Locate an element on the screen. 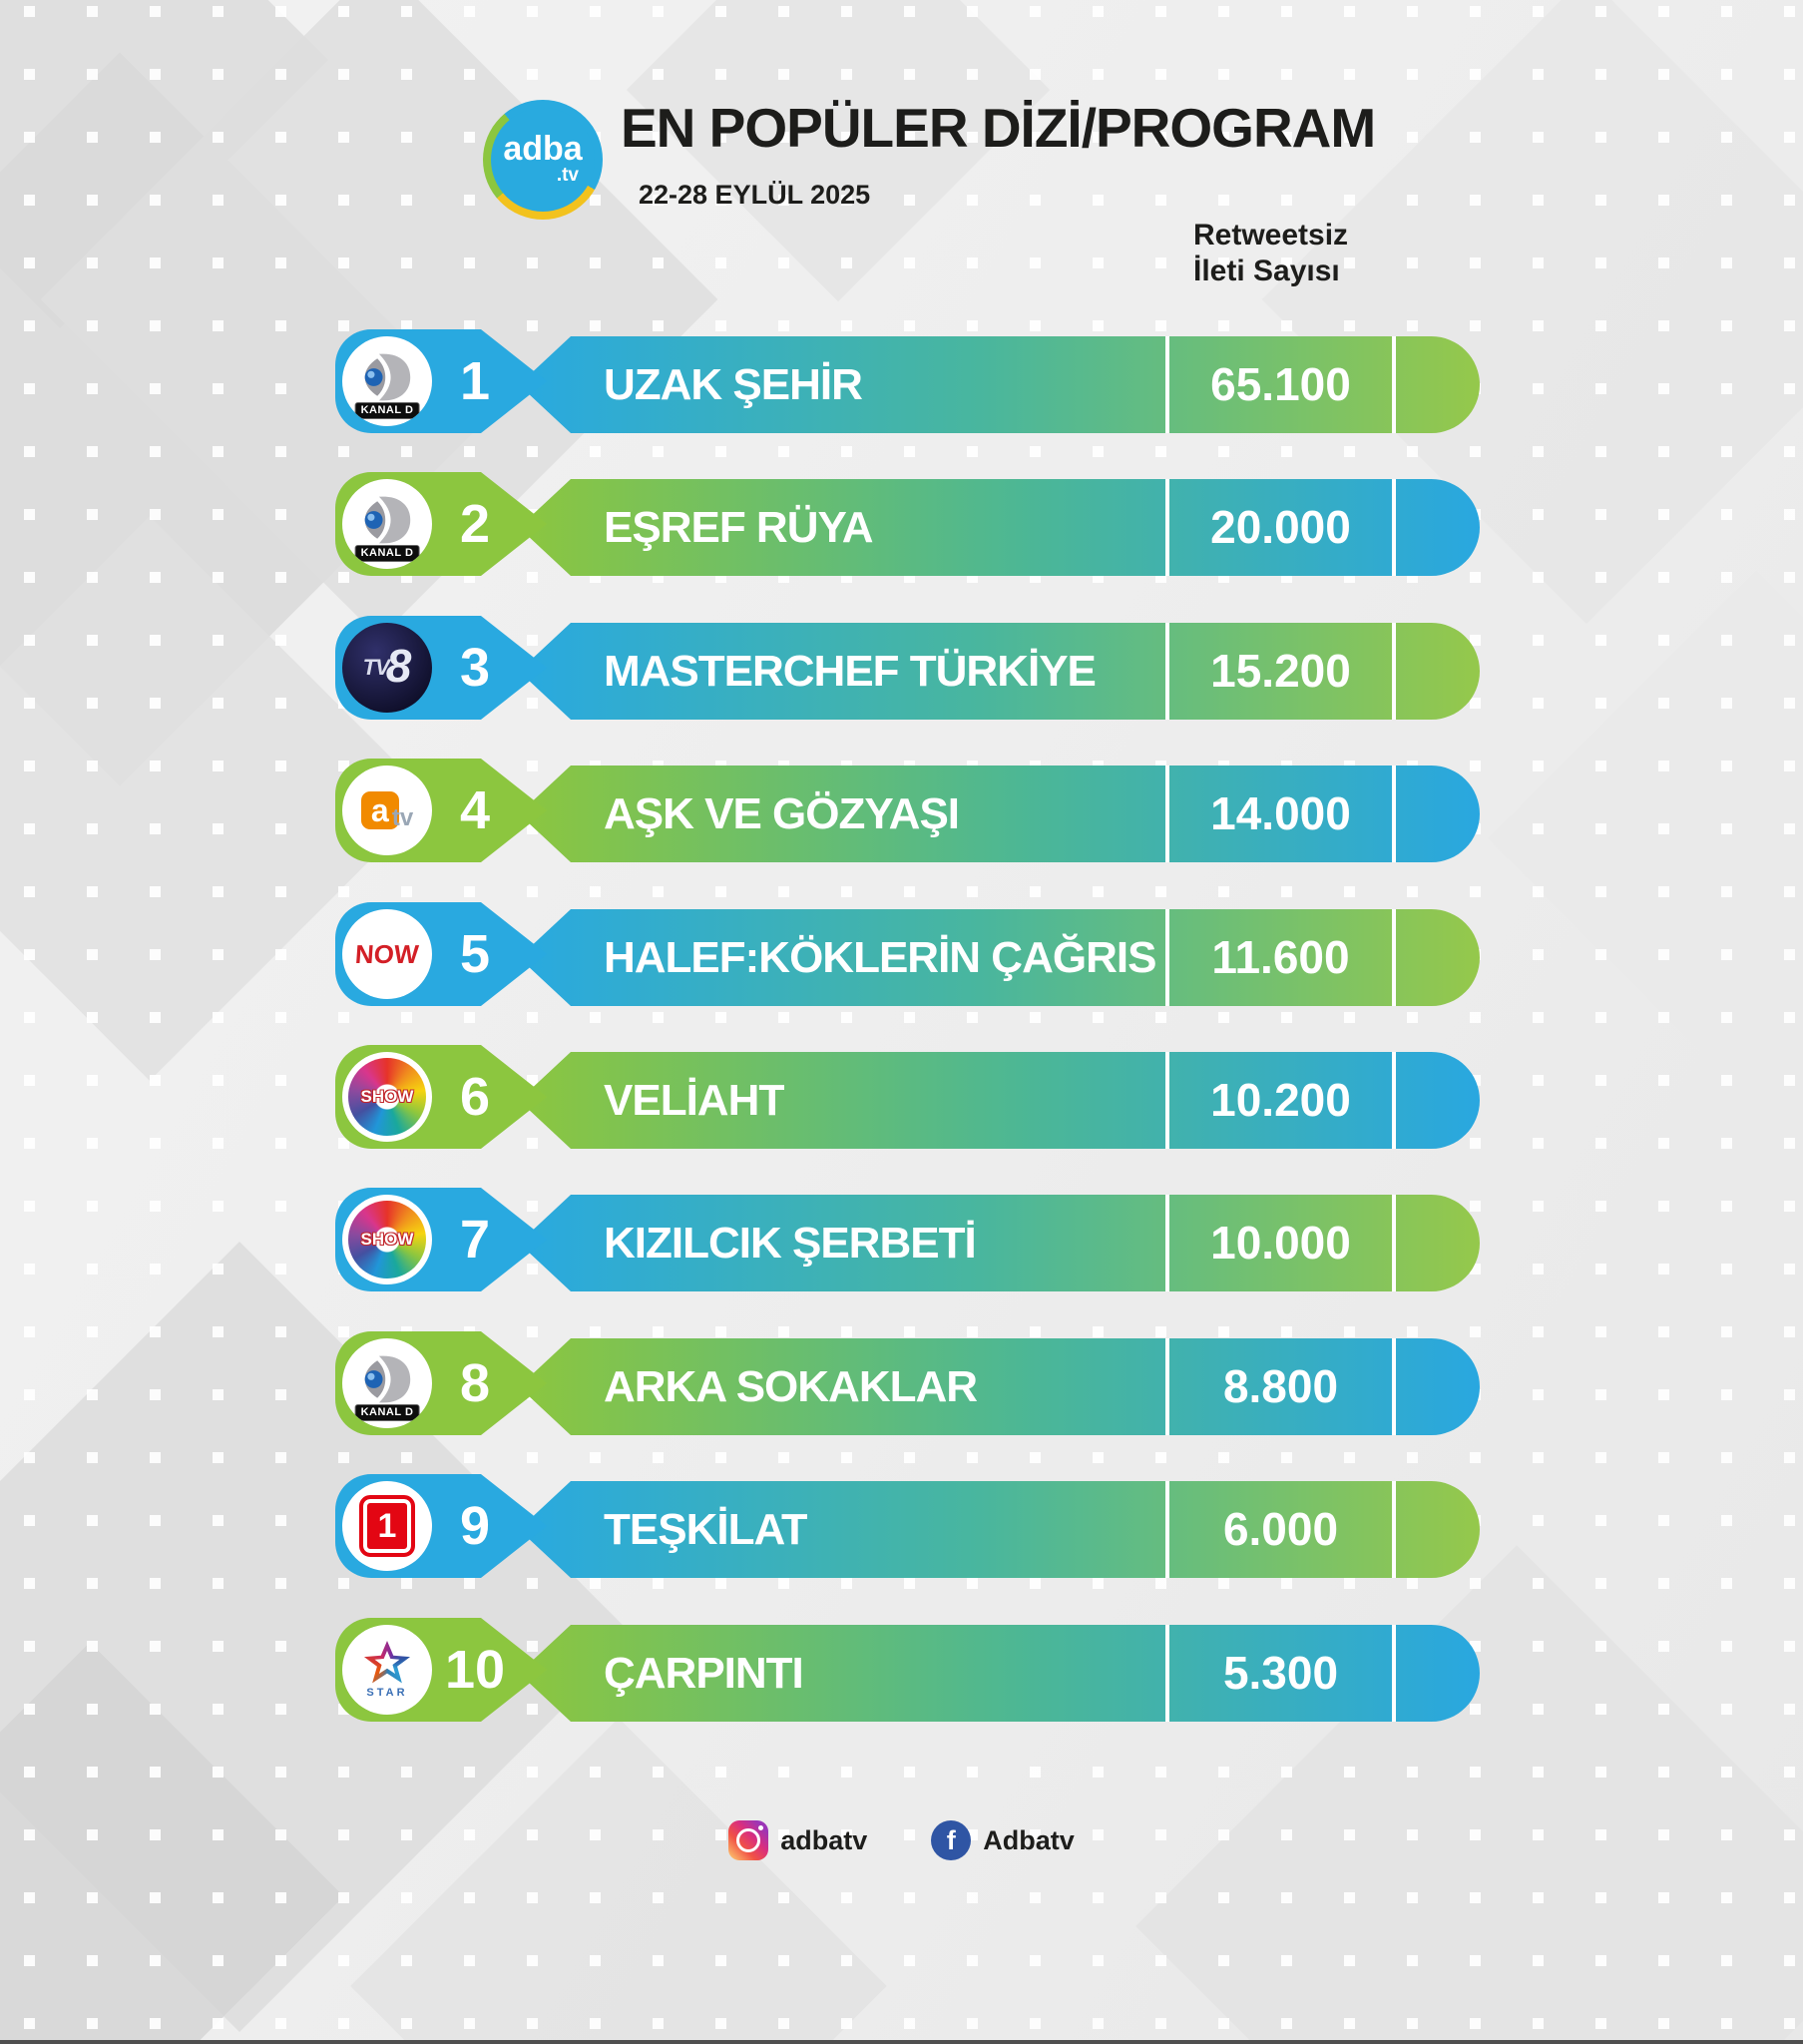  rank-badge: 1 9 is located at coordinates (441, 1526).